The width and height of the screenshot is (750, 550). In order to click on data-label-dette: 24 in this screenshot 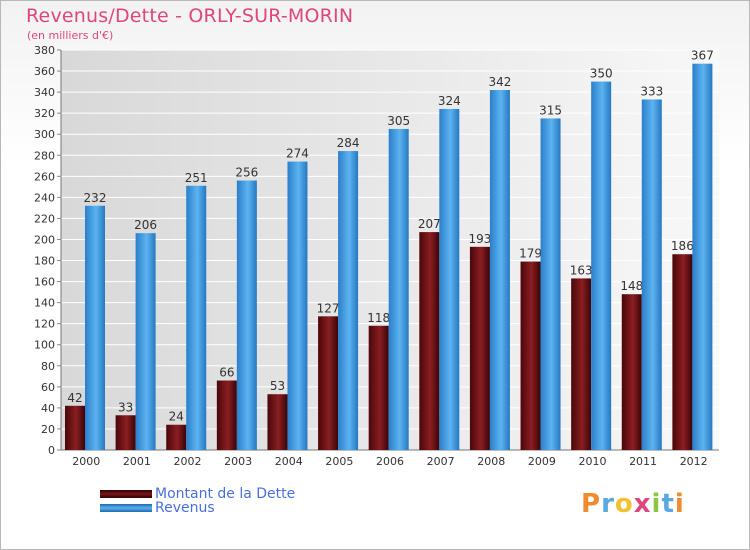, I will do `click(176, 417)`.